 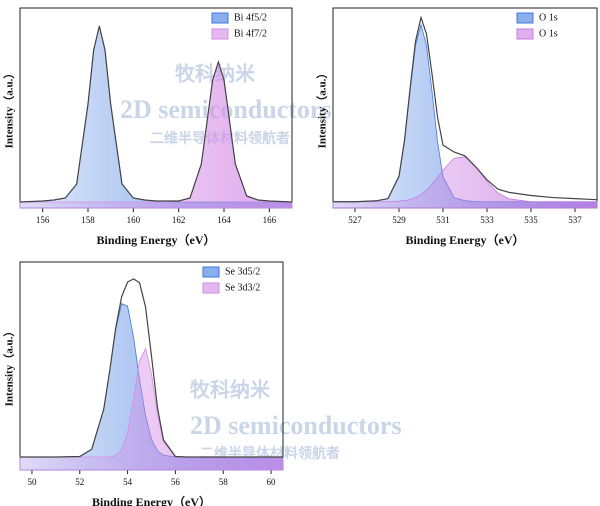 What do you see at coordinates (224, 482) in the screenshot?
I see `x-tick-label: 58` at bounding box center [224, 482].